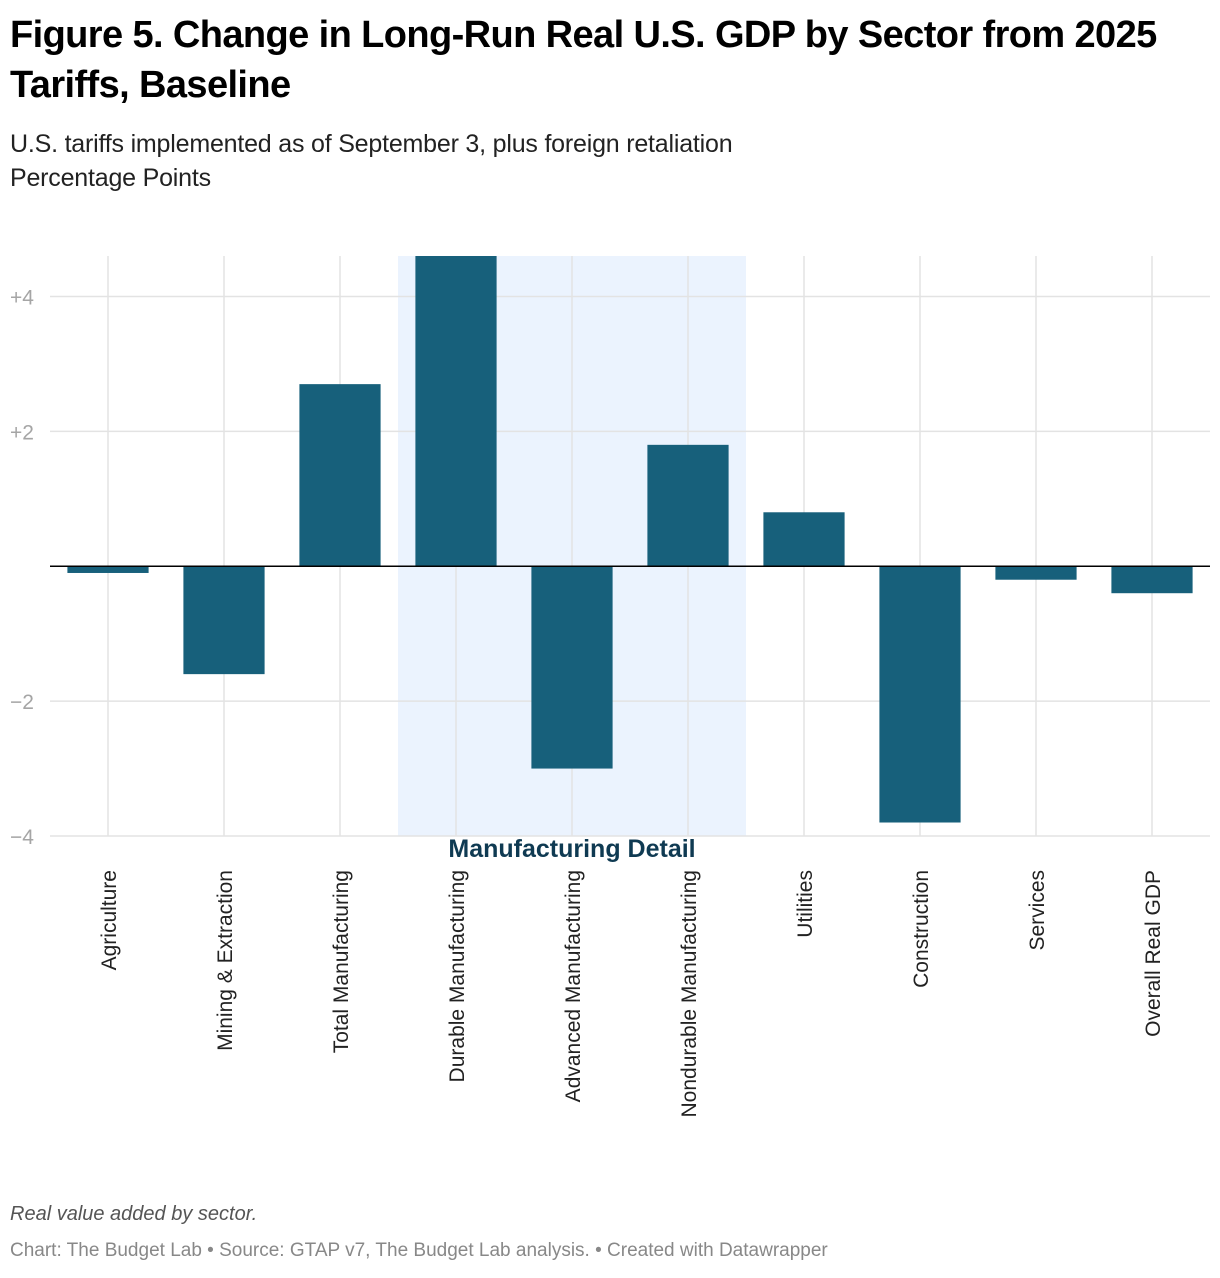 This screenshot has width=1220, height=1278. What do you see at coordinates (22, 432) in the screenshot?
I see `y-tick-label: +2` at bounding box center [22, 432].